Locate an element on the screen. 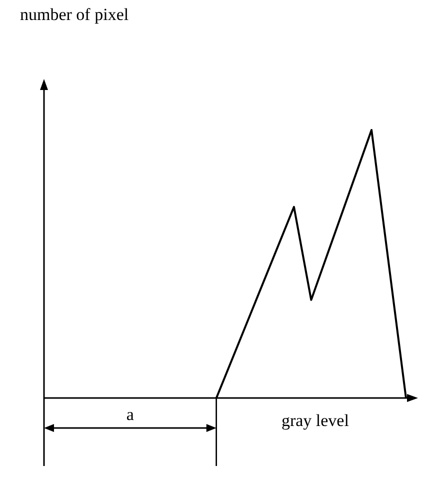 The width and height of the screenshot is (425, 492). x-axis-title: gray level is located at coordinates (315, 420).